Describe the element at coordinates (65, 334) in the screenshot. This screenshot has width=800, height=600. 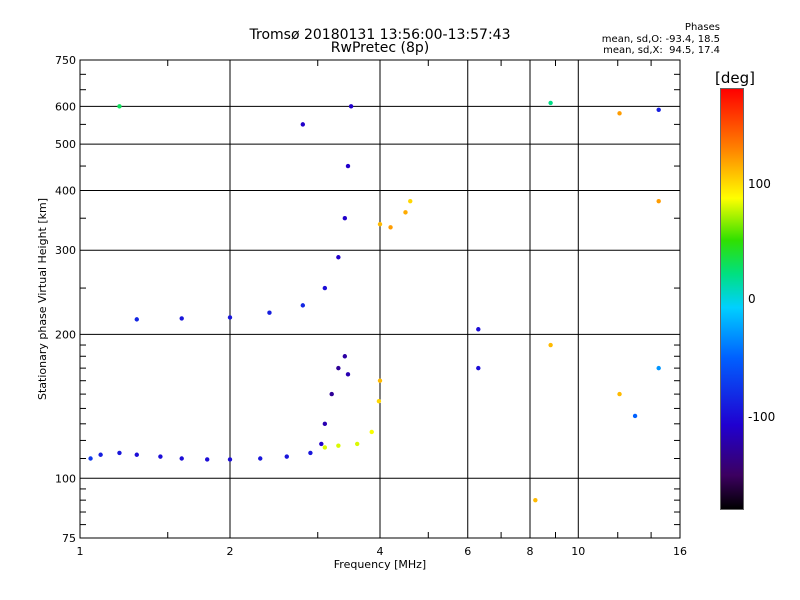
I see `y-tick-label: 200` at that location.